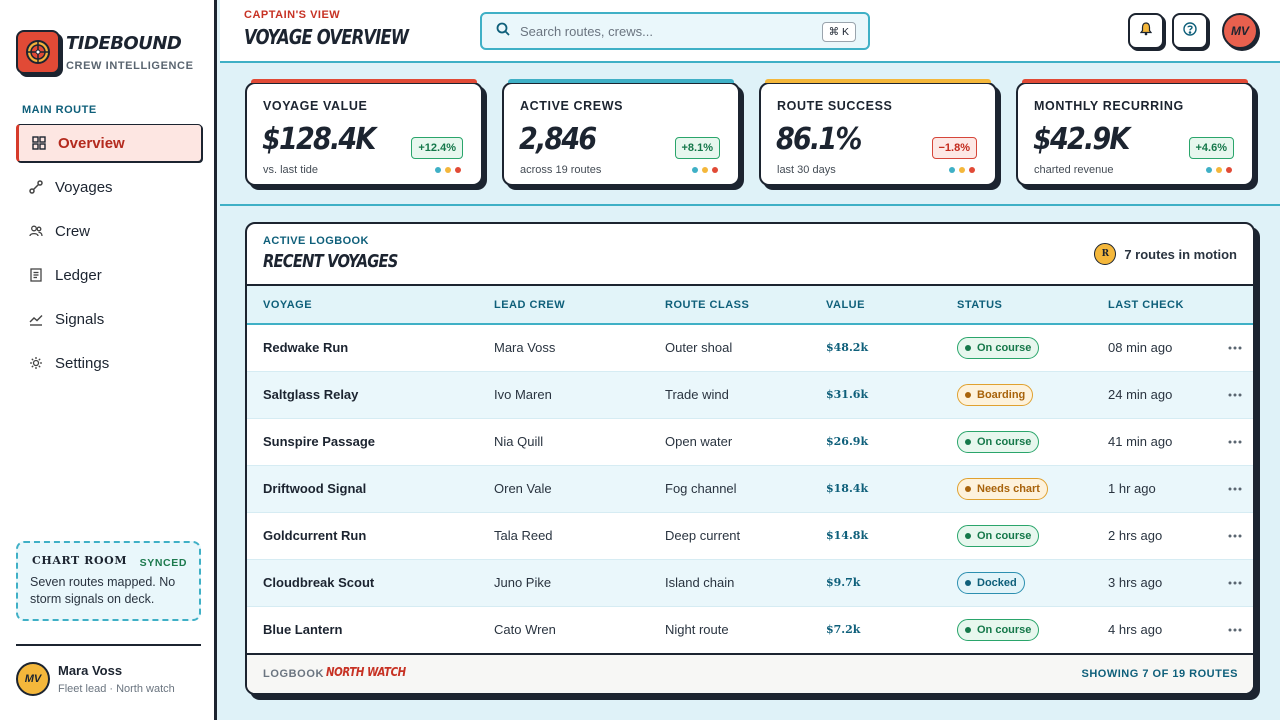 This screenshot has height=720, width=1280. I want to click on sidebar-item-signals: Signals, so click(109, 319).